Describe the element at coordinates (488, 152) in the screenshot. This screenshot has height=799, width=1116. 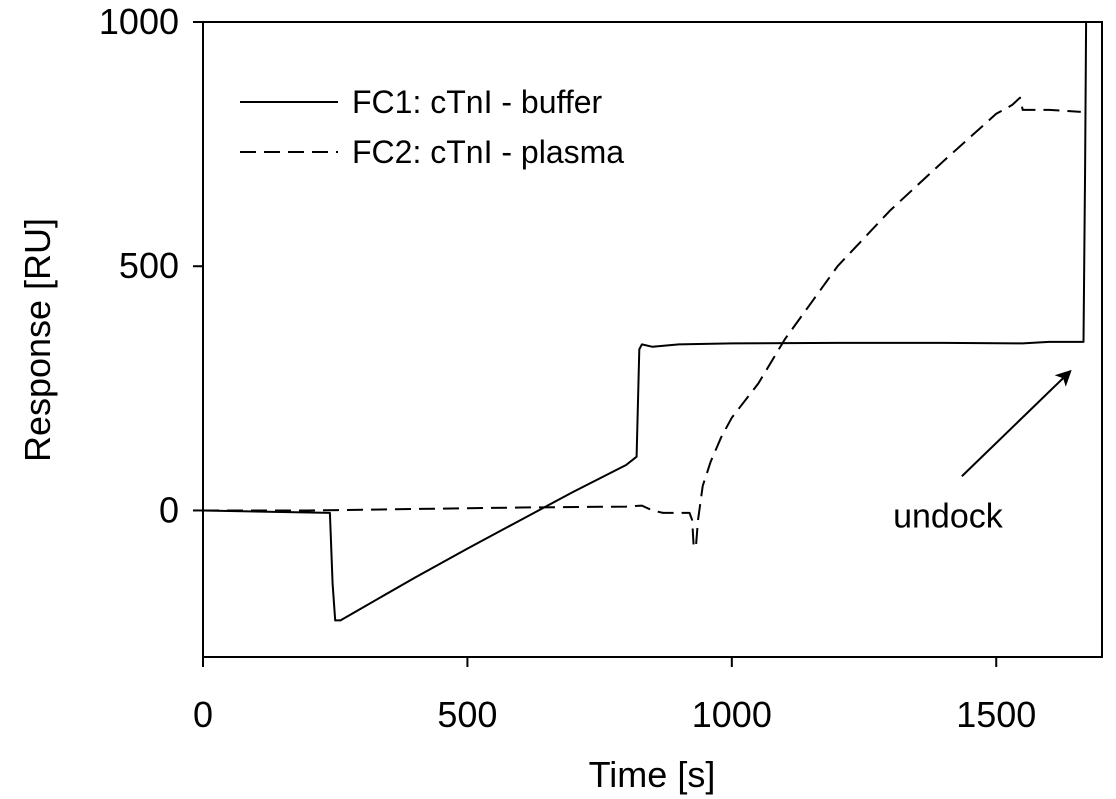
I see `legend-label-2: FC2: cTnI - plasma` at that location.